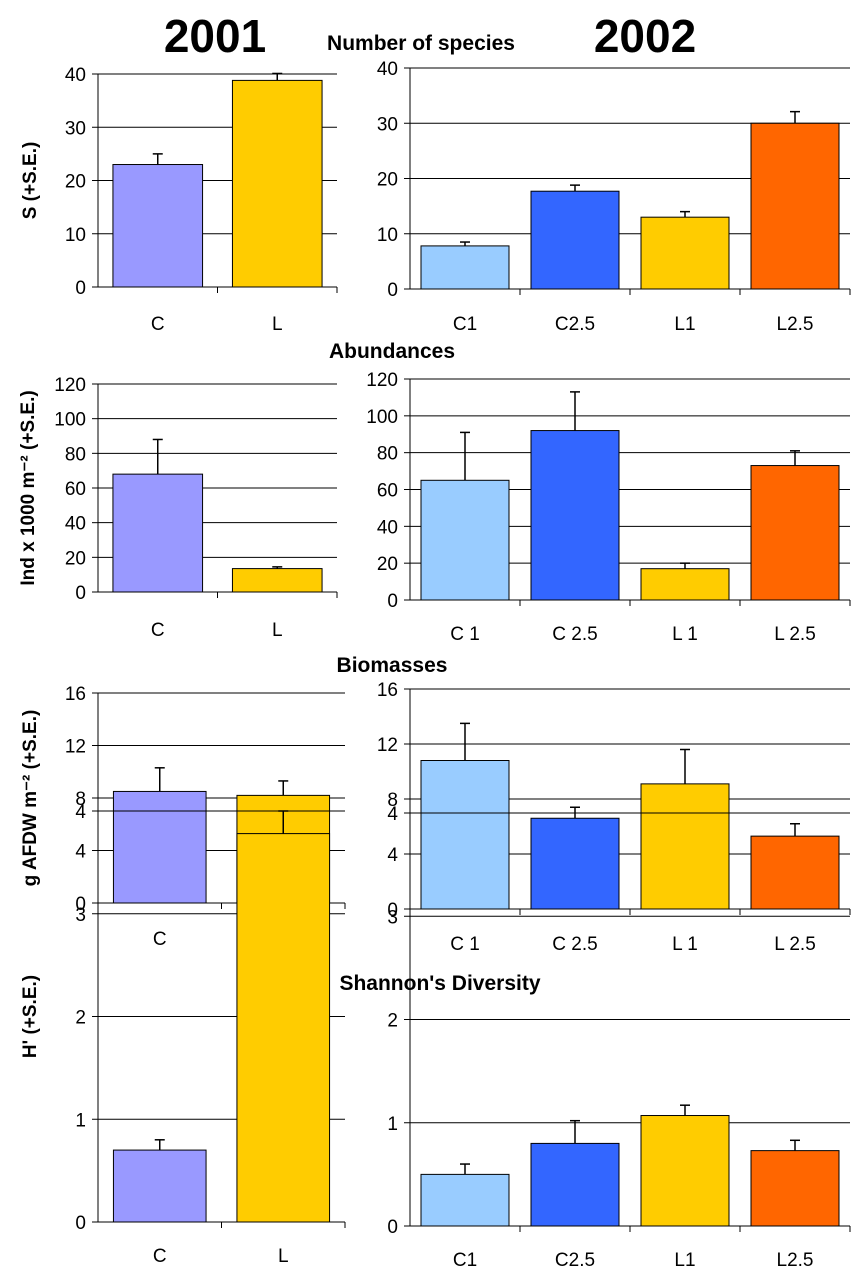 The image size is (855, 1272). Describe the element at coordinates (215, 36) in the screenshot. I see `year-2001-heading: 2001` at that location.